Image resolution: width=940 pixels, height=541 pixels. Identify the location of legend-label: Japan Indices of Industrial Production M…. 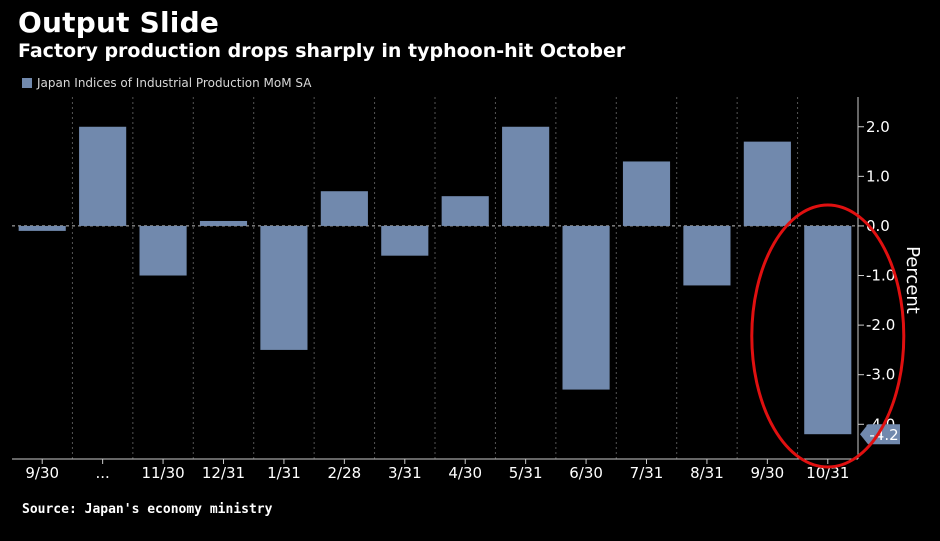
(174, 83).